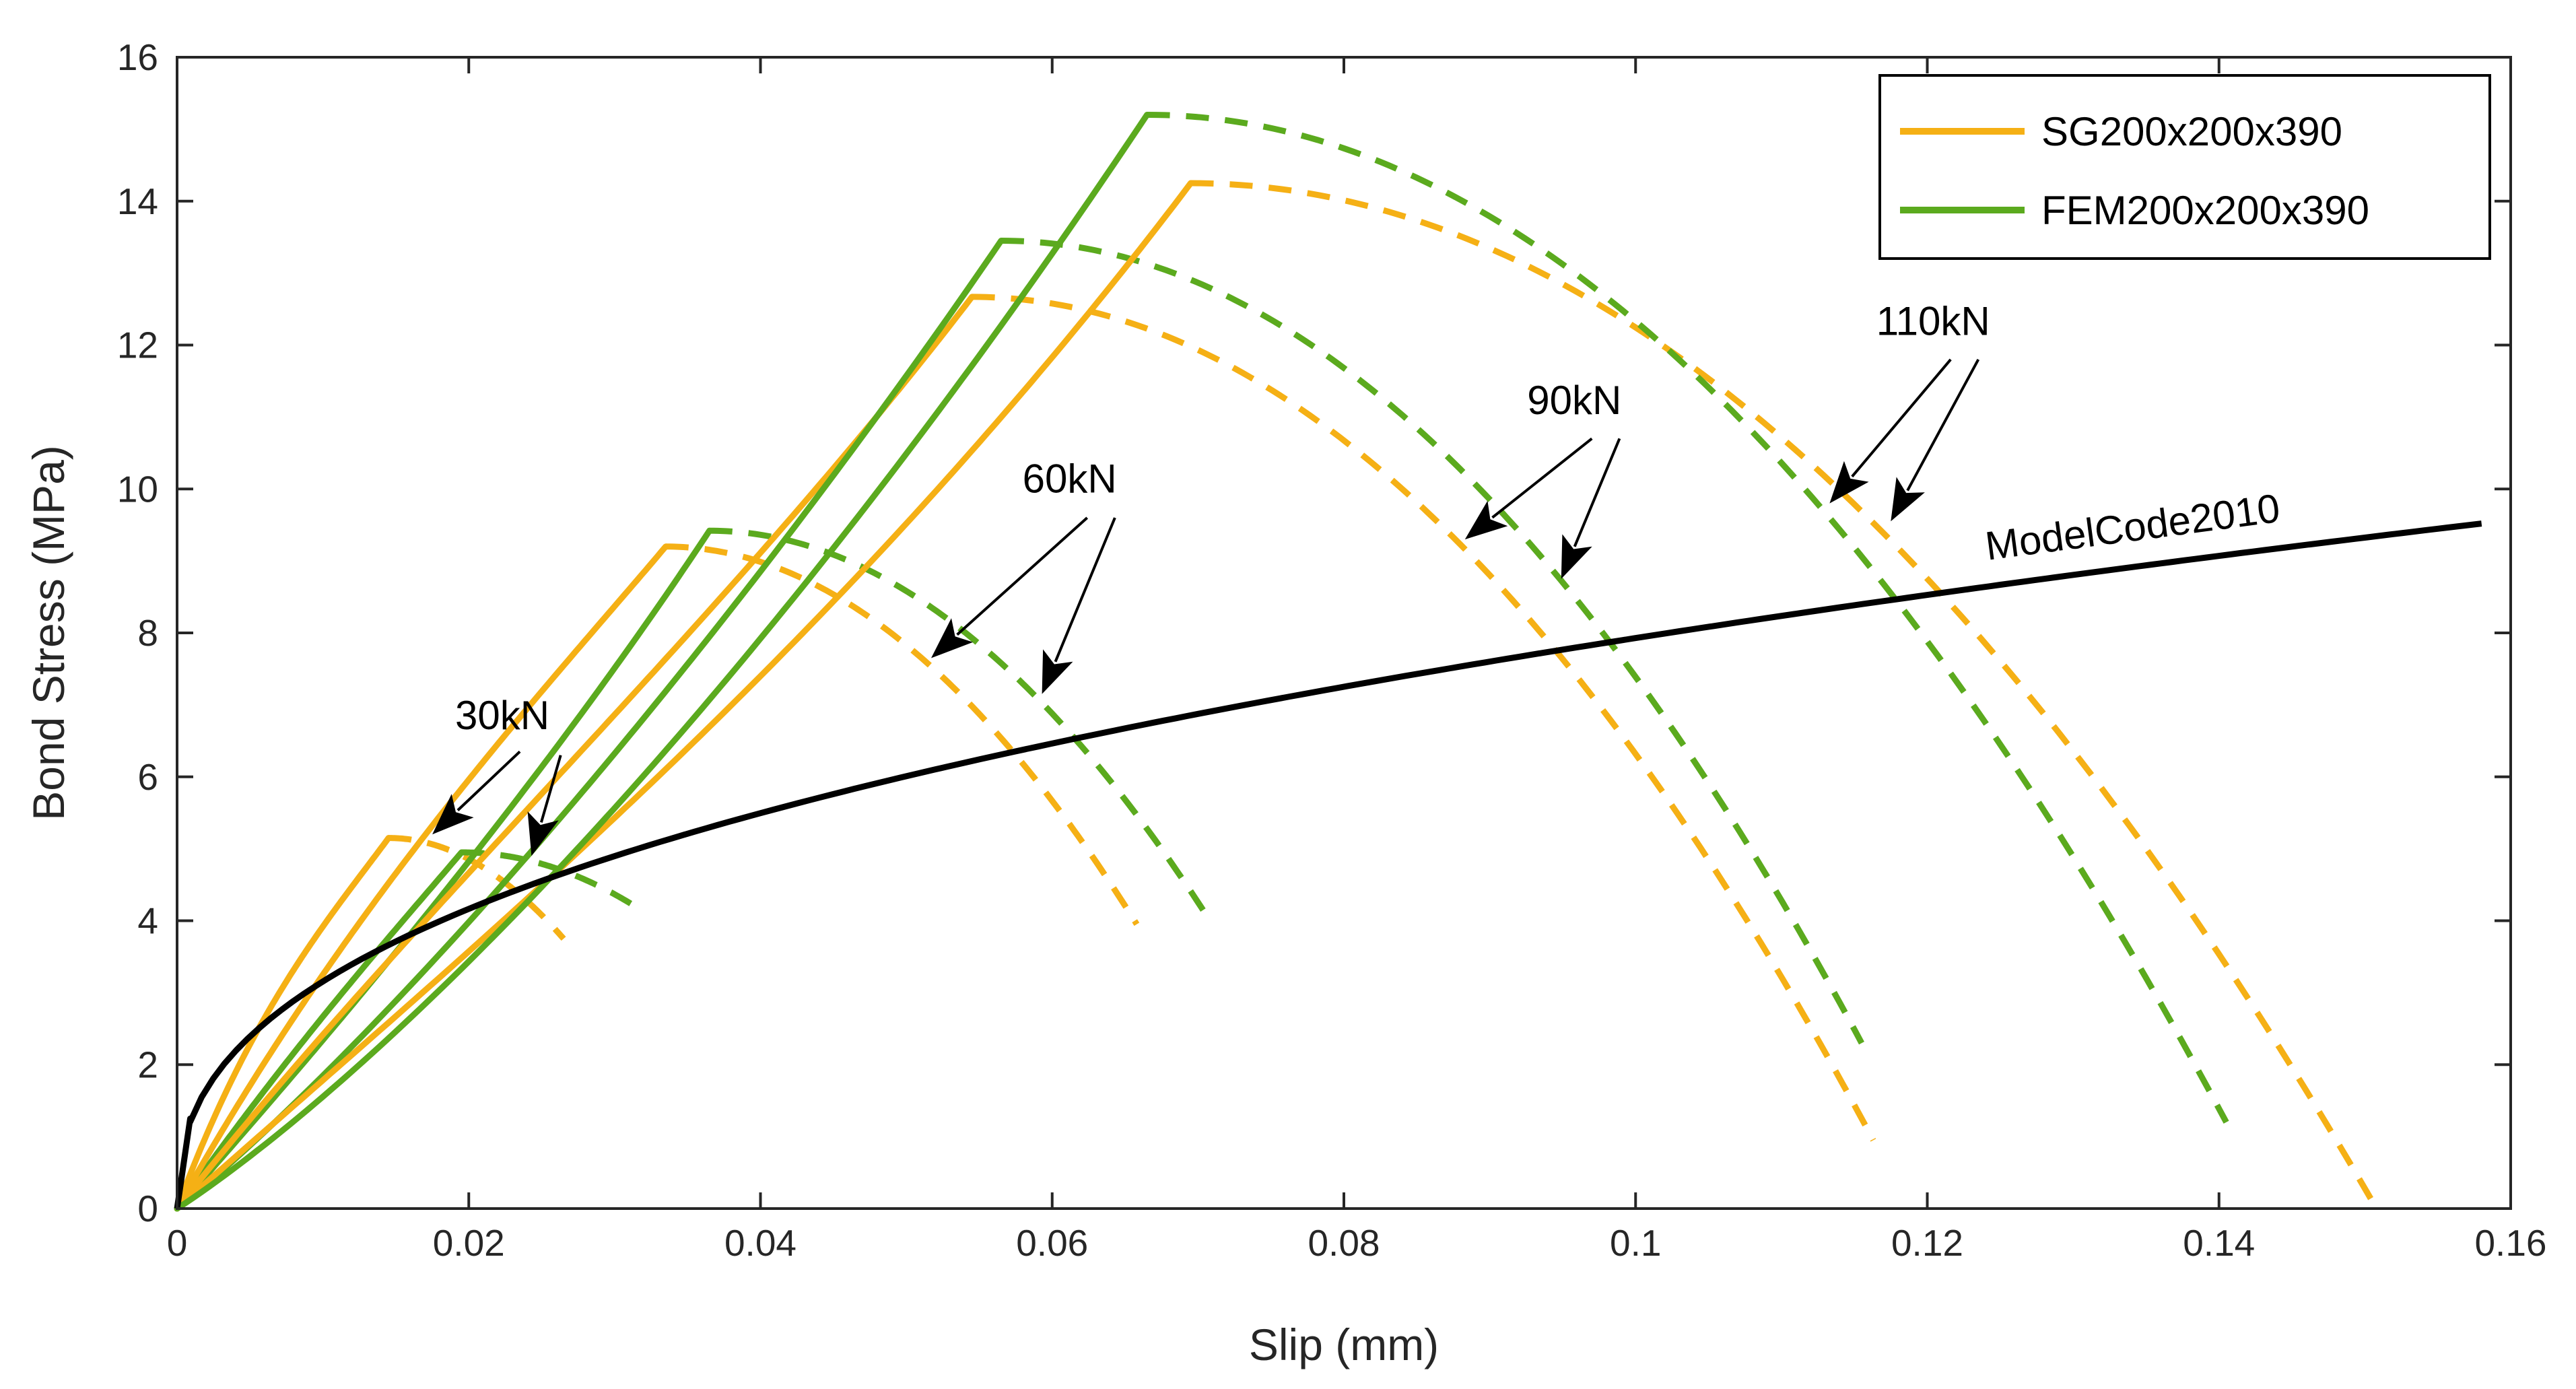  What do you see at coordinates (1057, 671) in the screenshot?
I see `arrow-60kn-2-head` at bounding box center [1057, 671].